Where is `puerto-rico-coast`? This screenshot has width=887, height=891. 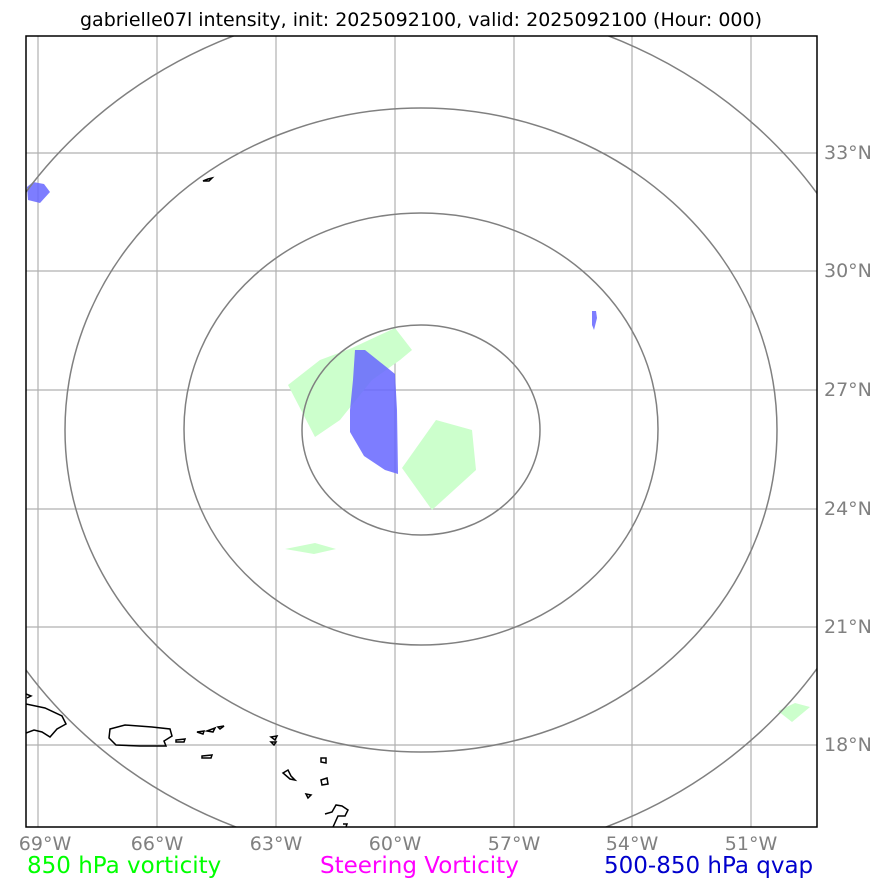
puerto-rico-coast is located at coordinates (140, 735).